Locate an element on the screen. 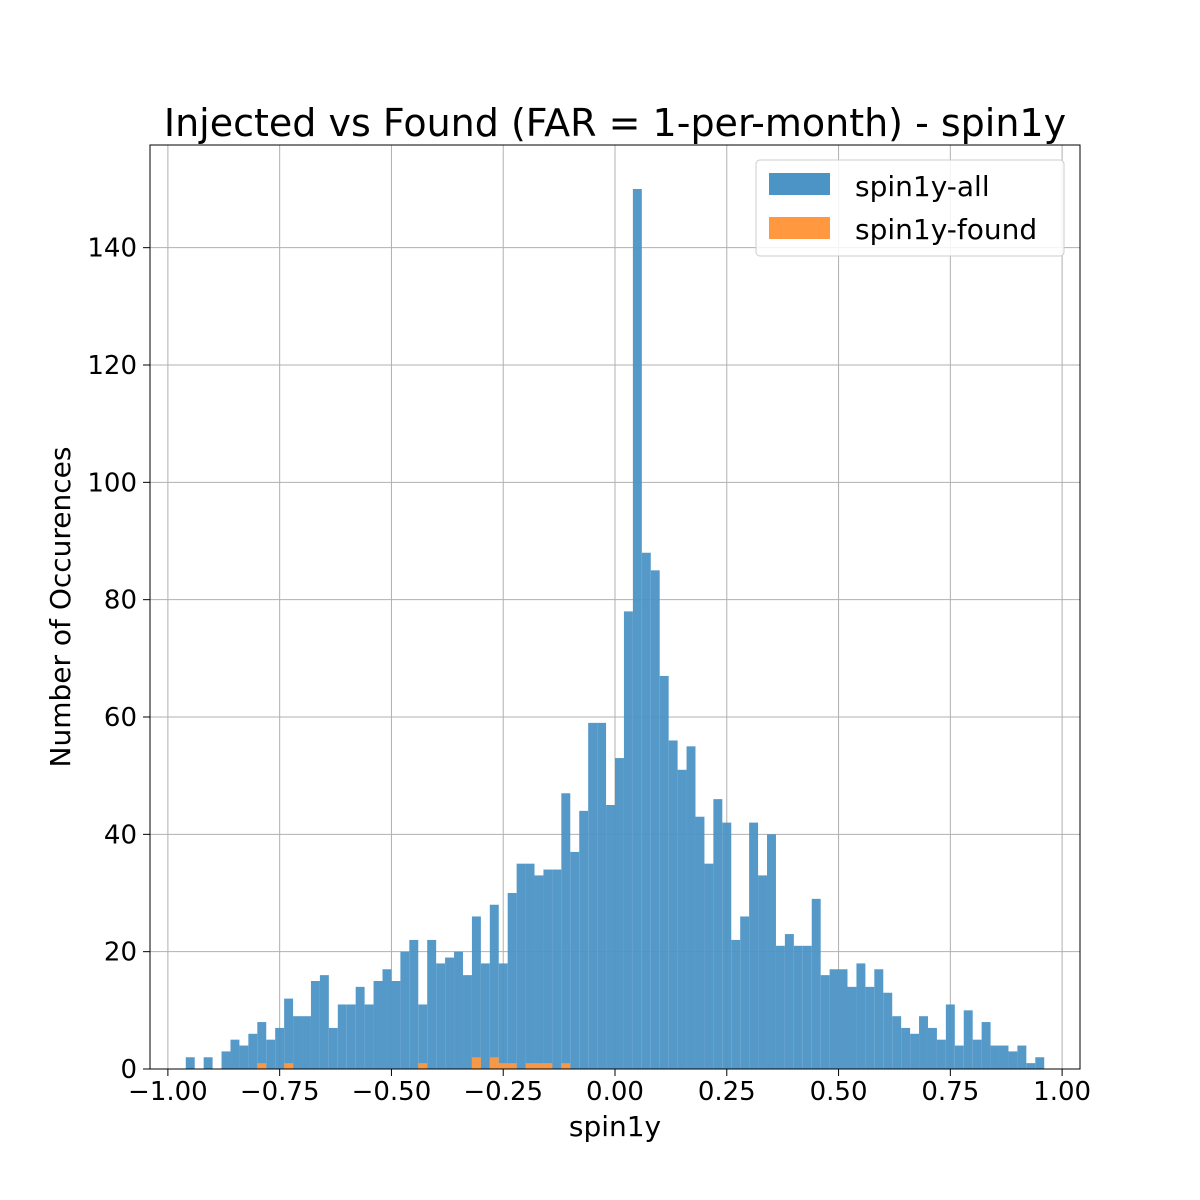 The width and height of the screenshot is (1200, 1200). series-found-bars is located at coordinates (414, 1063).